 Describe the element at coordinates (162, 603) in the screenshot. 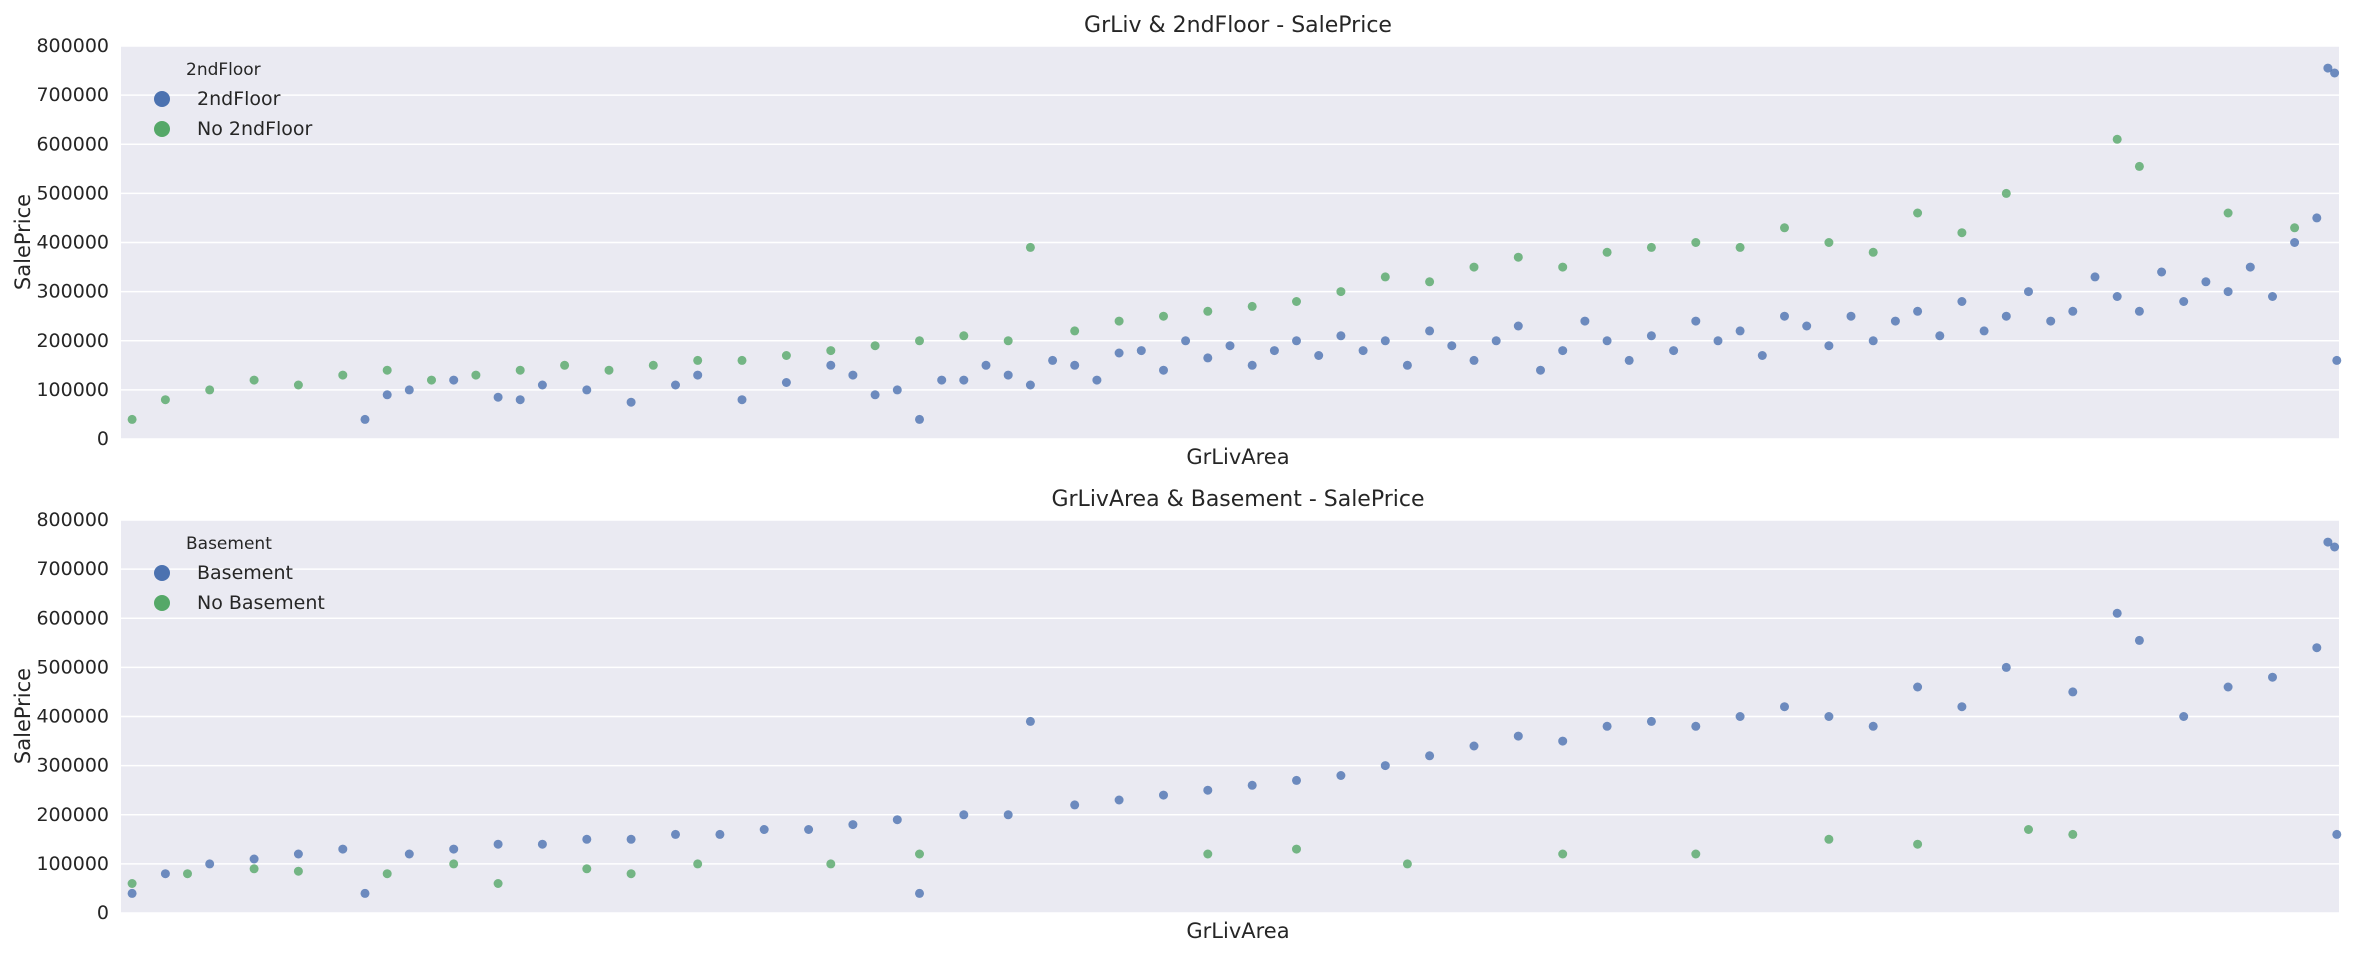

I see `legend-marker-no-basement` at that location.